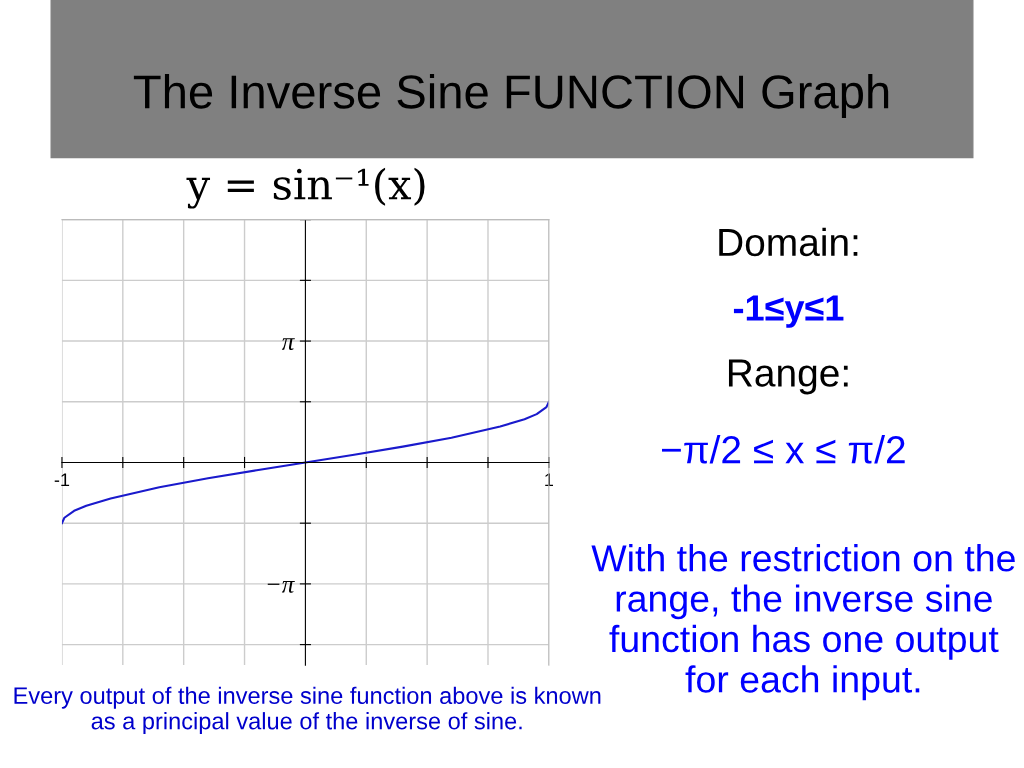  I want to click on y-tick-label: π, so click(288, 344).